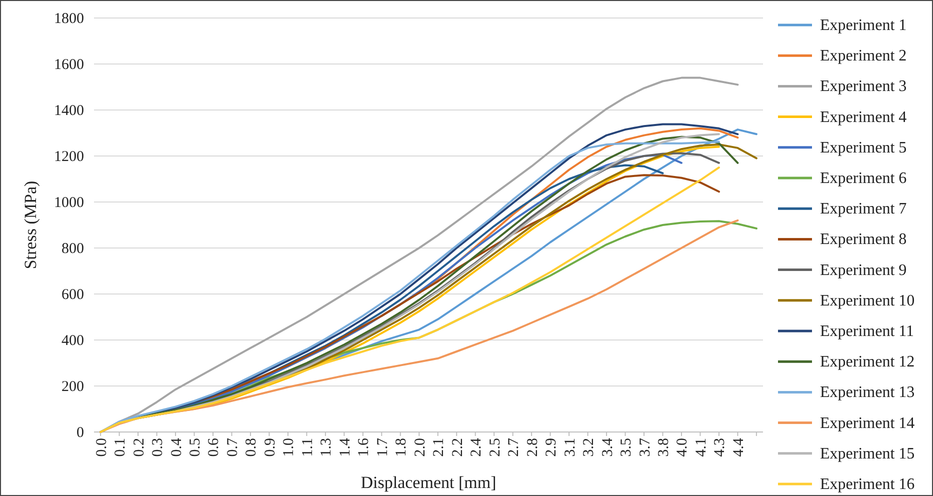  I want to click on y-tick-label: 600, so click(73, 294).